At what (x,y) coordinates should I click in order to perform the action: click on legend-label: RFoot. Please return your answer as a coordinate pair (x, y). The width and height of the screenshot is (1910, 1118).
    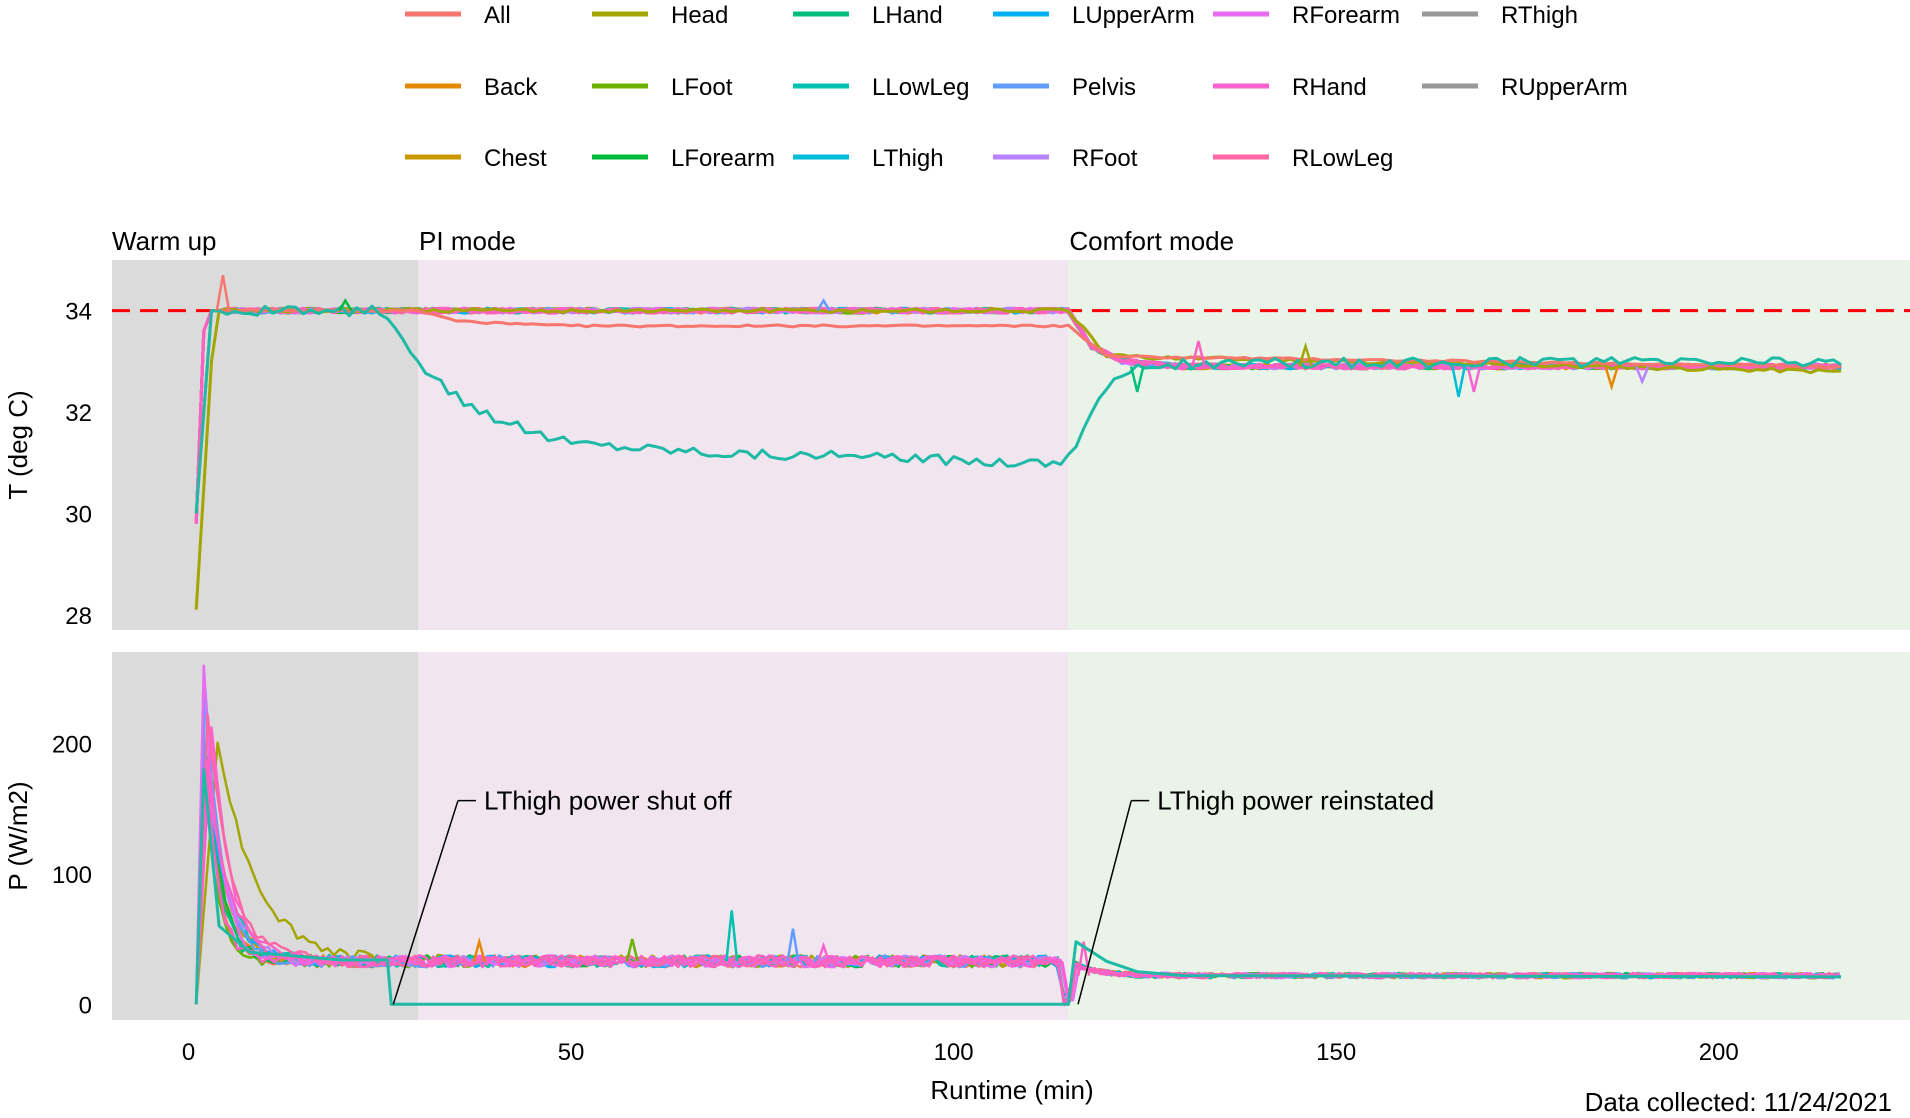
    Looking at the image, I should click on (1105, 158).